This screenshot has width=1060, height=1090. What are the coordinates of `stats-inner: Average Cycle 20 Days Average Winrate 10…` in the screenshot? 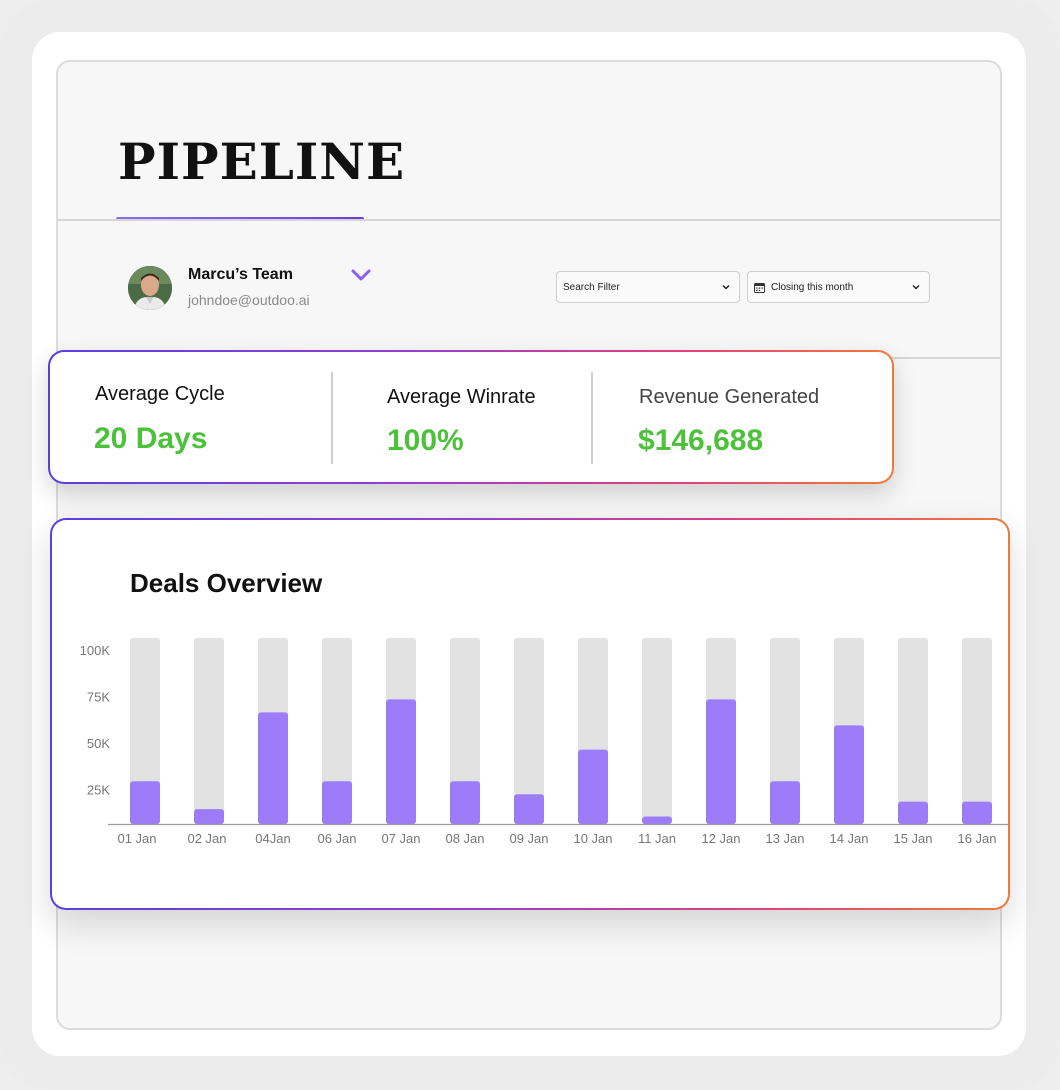 It's located at (471, 417).